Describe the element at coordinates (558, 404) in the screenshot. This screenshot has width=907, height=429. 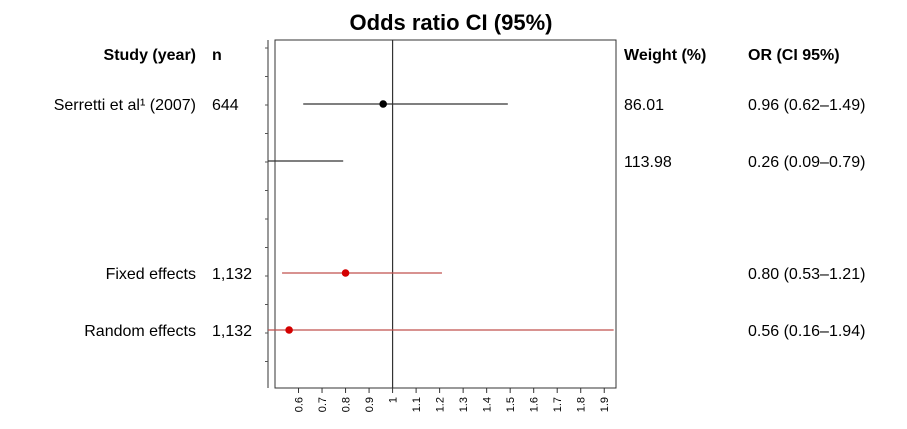
I see `x-tick-label: 1.7` at that location.